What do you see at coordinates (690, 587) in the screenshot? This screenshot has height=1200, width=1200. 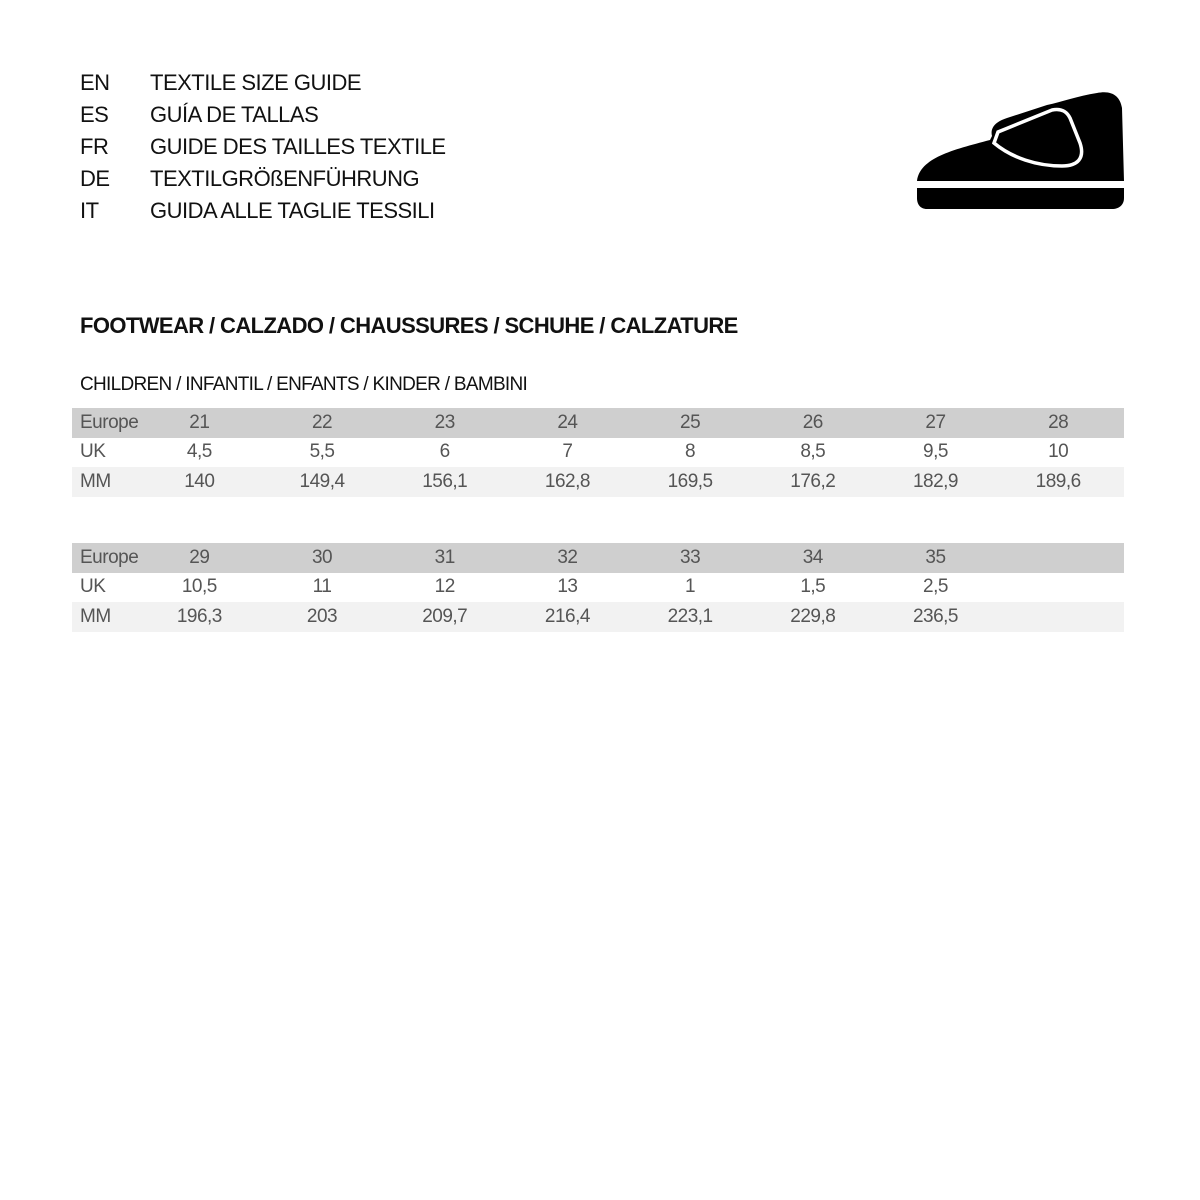 I see `table-cell: 1` at bounding box center [690, 587].